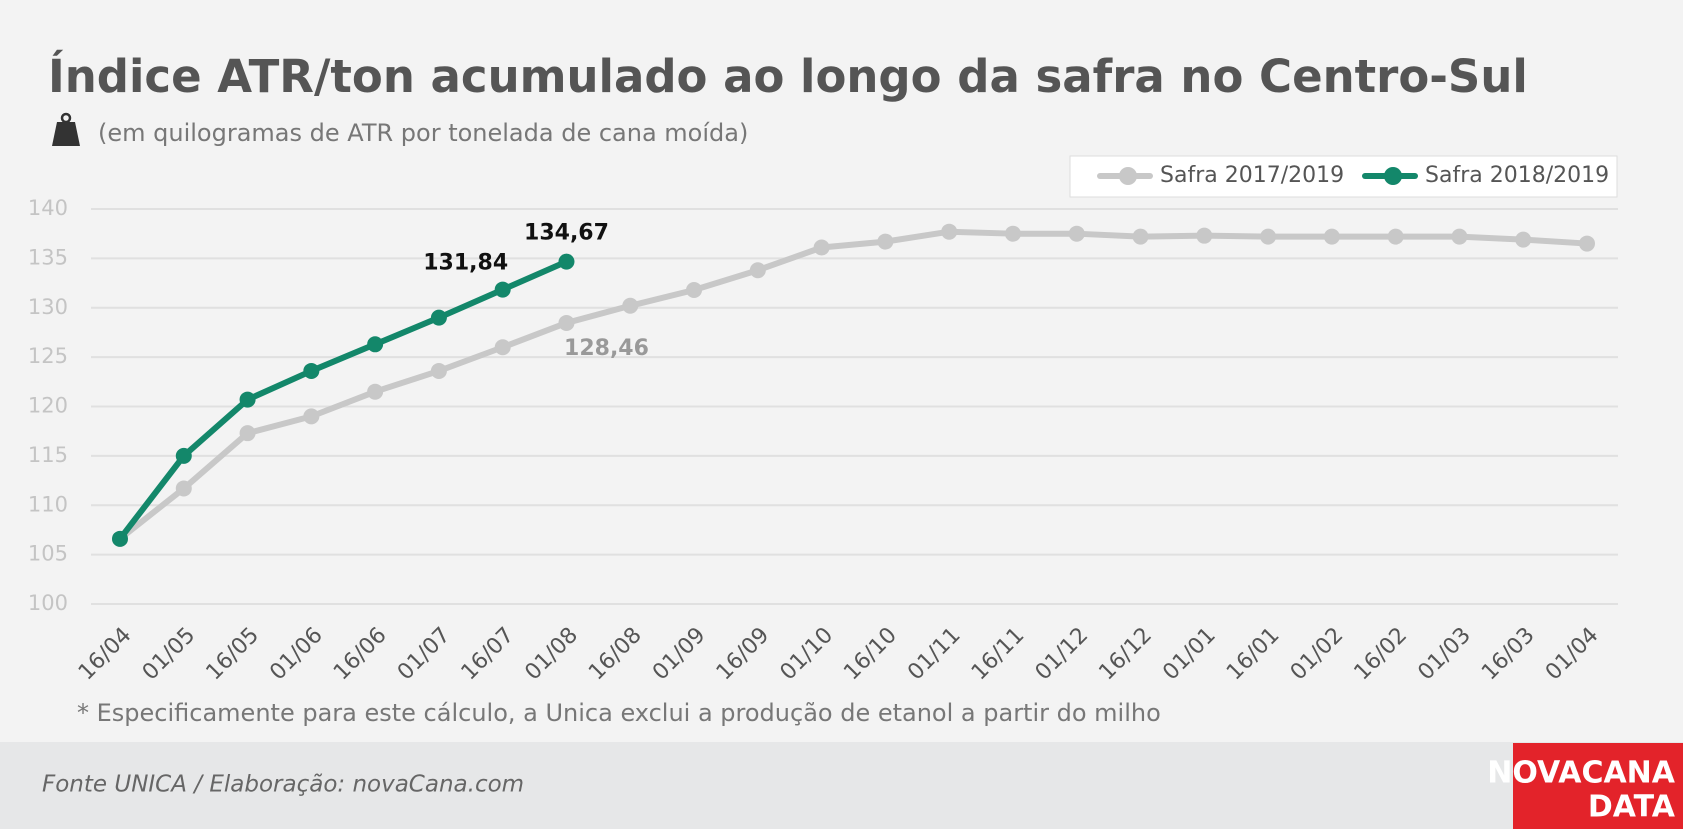  I want to click on y-tick-label: 130, so click(48, 307).